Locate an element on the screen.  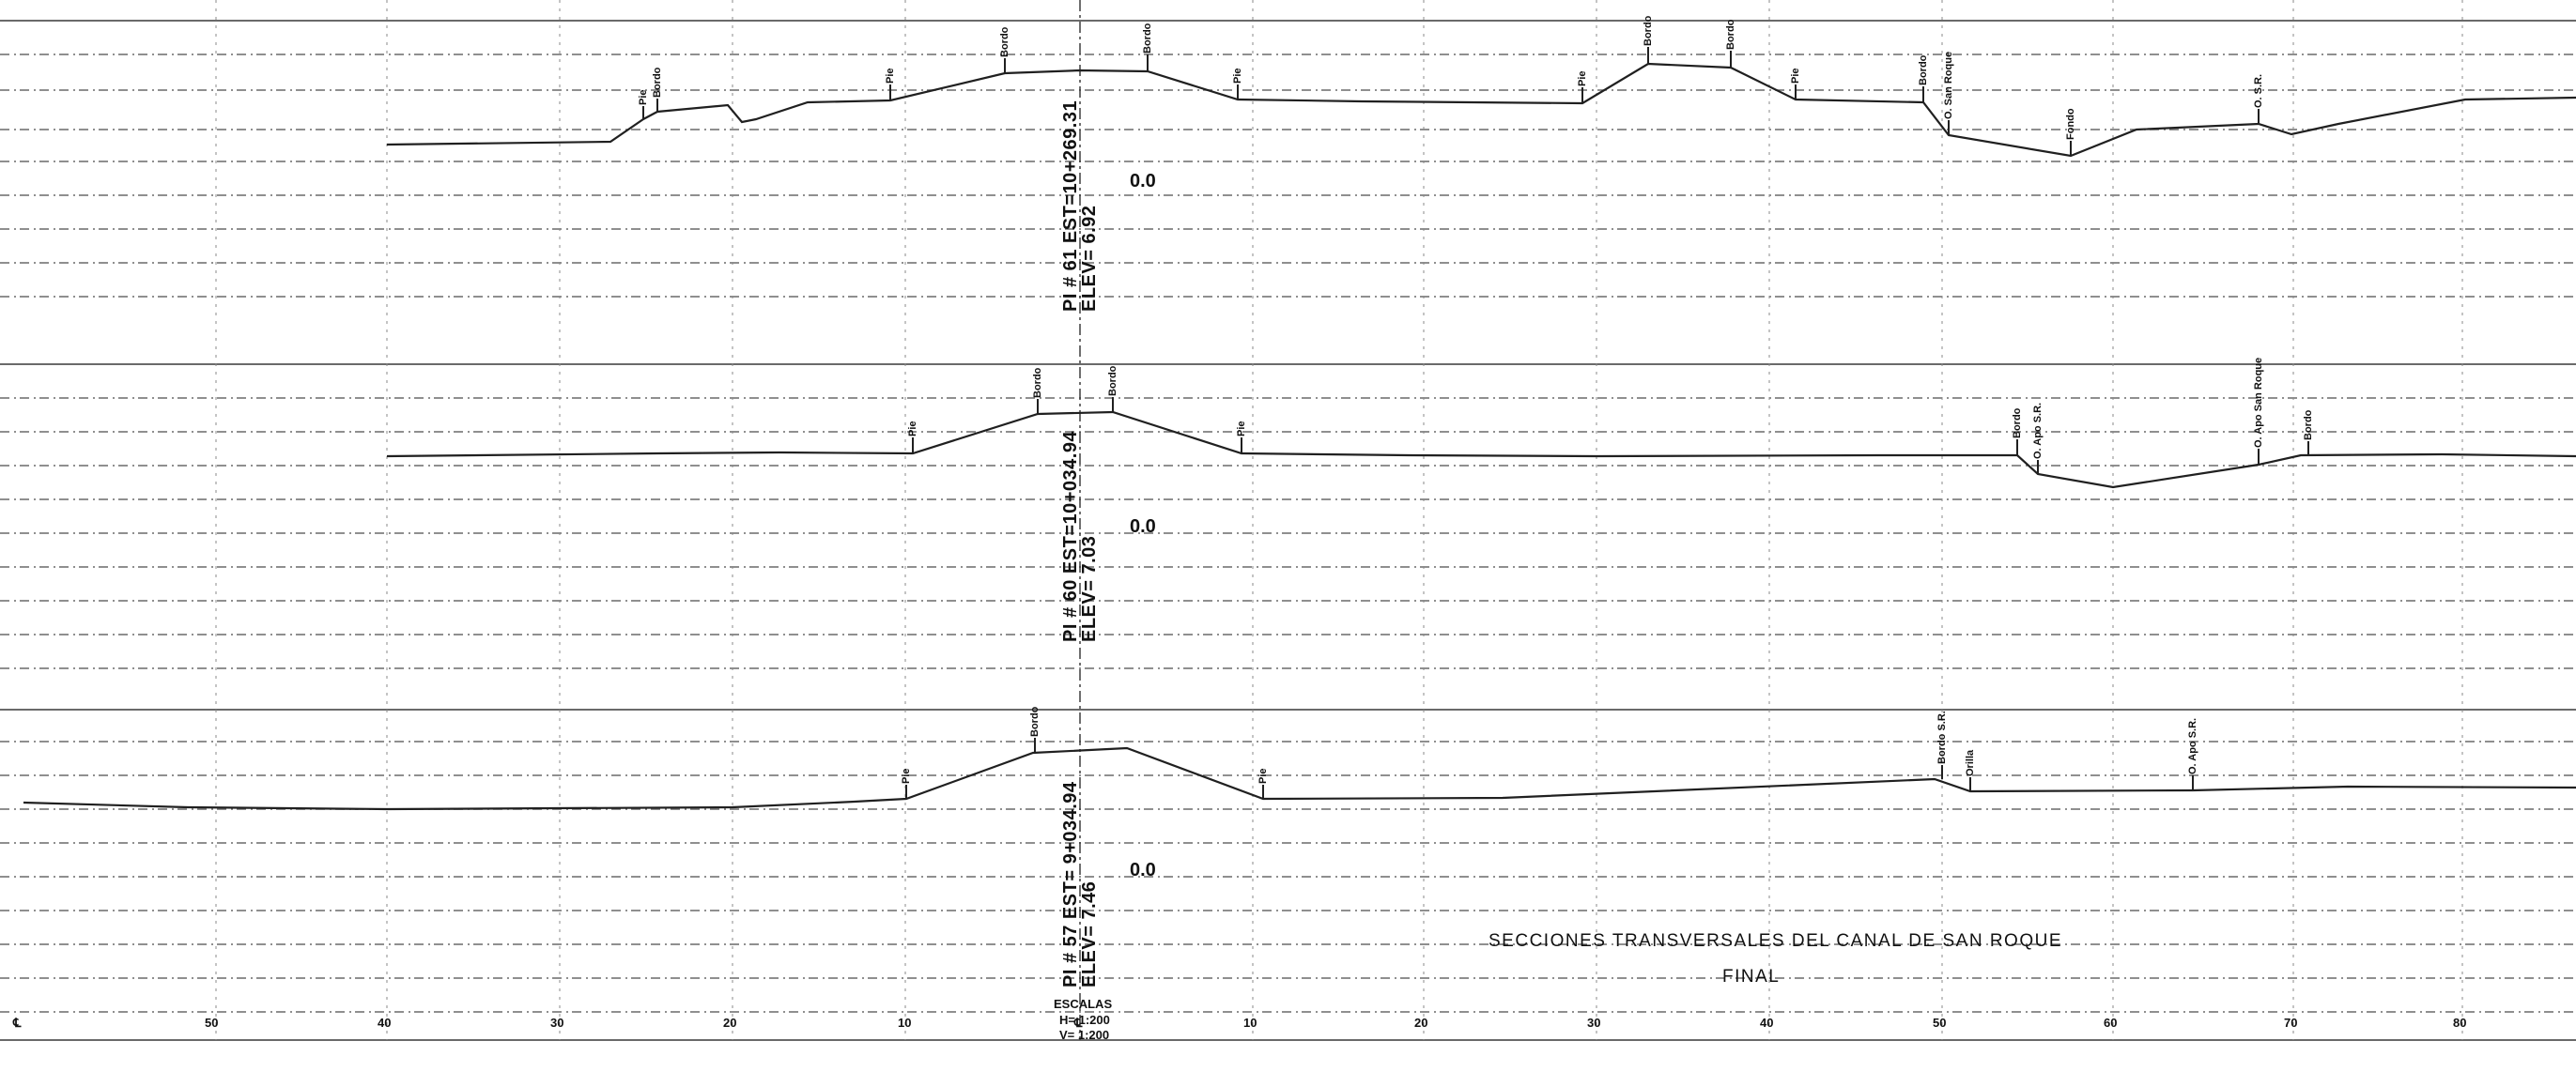
station-label: PI # 60 EST=10+034.94 is located at coordinates (1070, 536).